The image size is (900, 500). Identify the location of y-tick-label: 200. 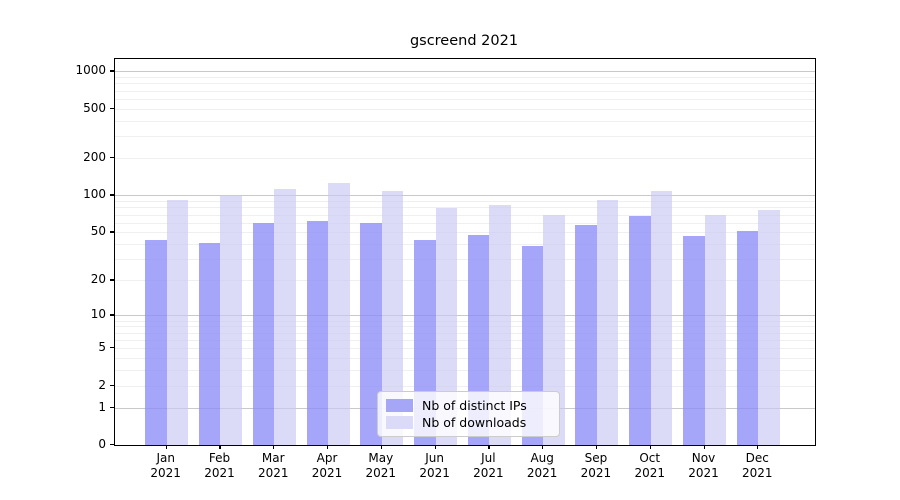
(94, 157).